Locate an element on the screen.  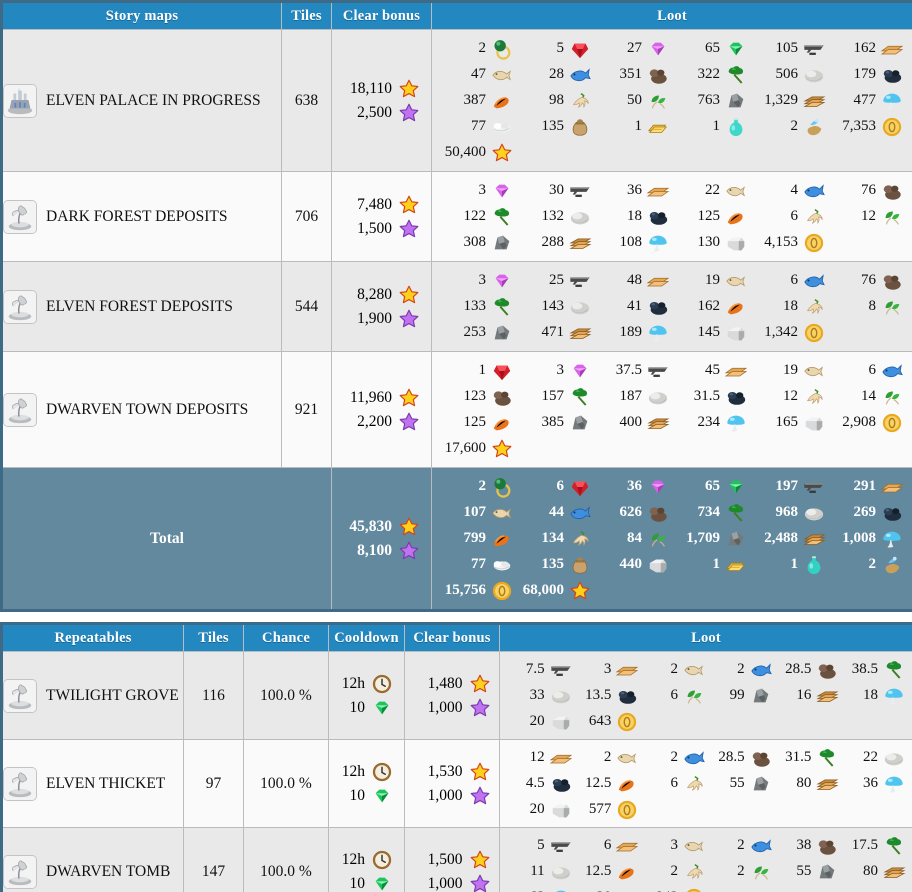
loot-item: 8 is located at coordinates (865, 306).